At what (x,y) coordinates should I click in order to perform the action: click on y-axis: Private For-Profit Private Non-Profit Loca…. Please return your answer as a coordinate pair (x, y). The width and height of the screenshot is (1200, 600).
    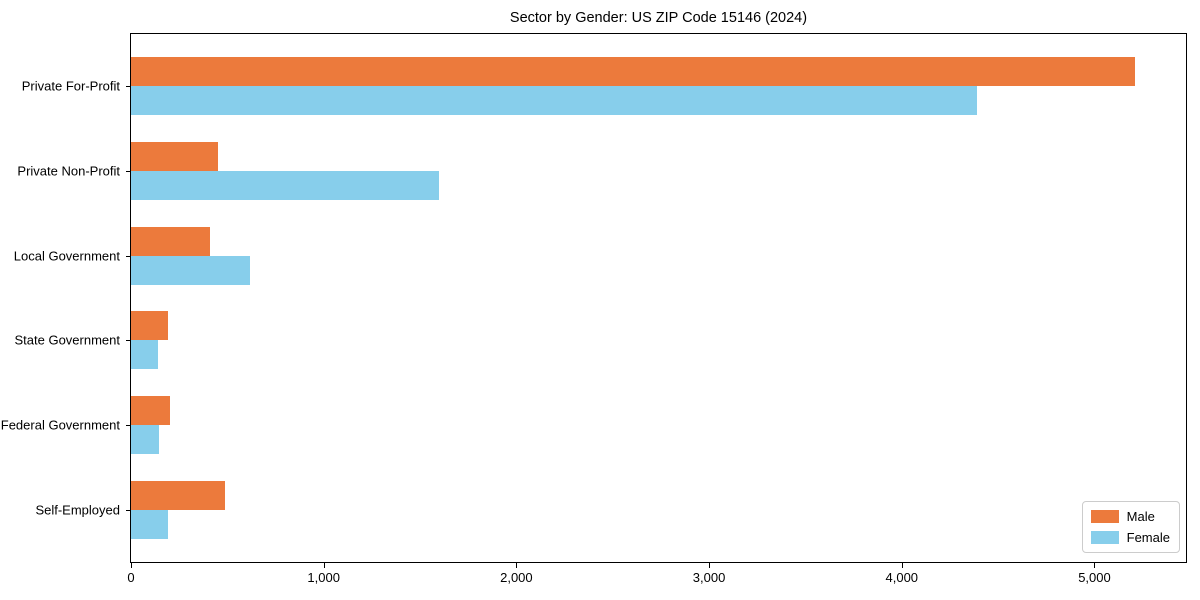
    Looking at the image, I should click on (65, 298).